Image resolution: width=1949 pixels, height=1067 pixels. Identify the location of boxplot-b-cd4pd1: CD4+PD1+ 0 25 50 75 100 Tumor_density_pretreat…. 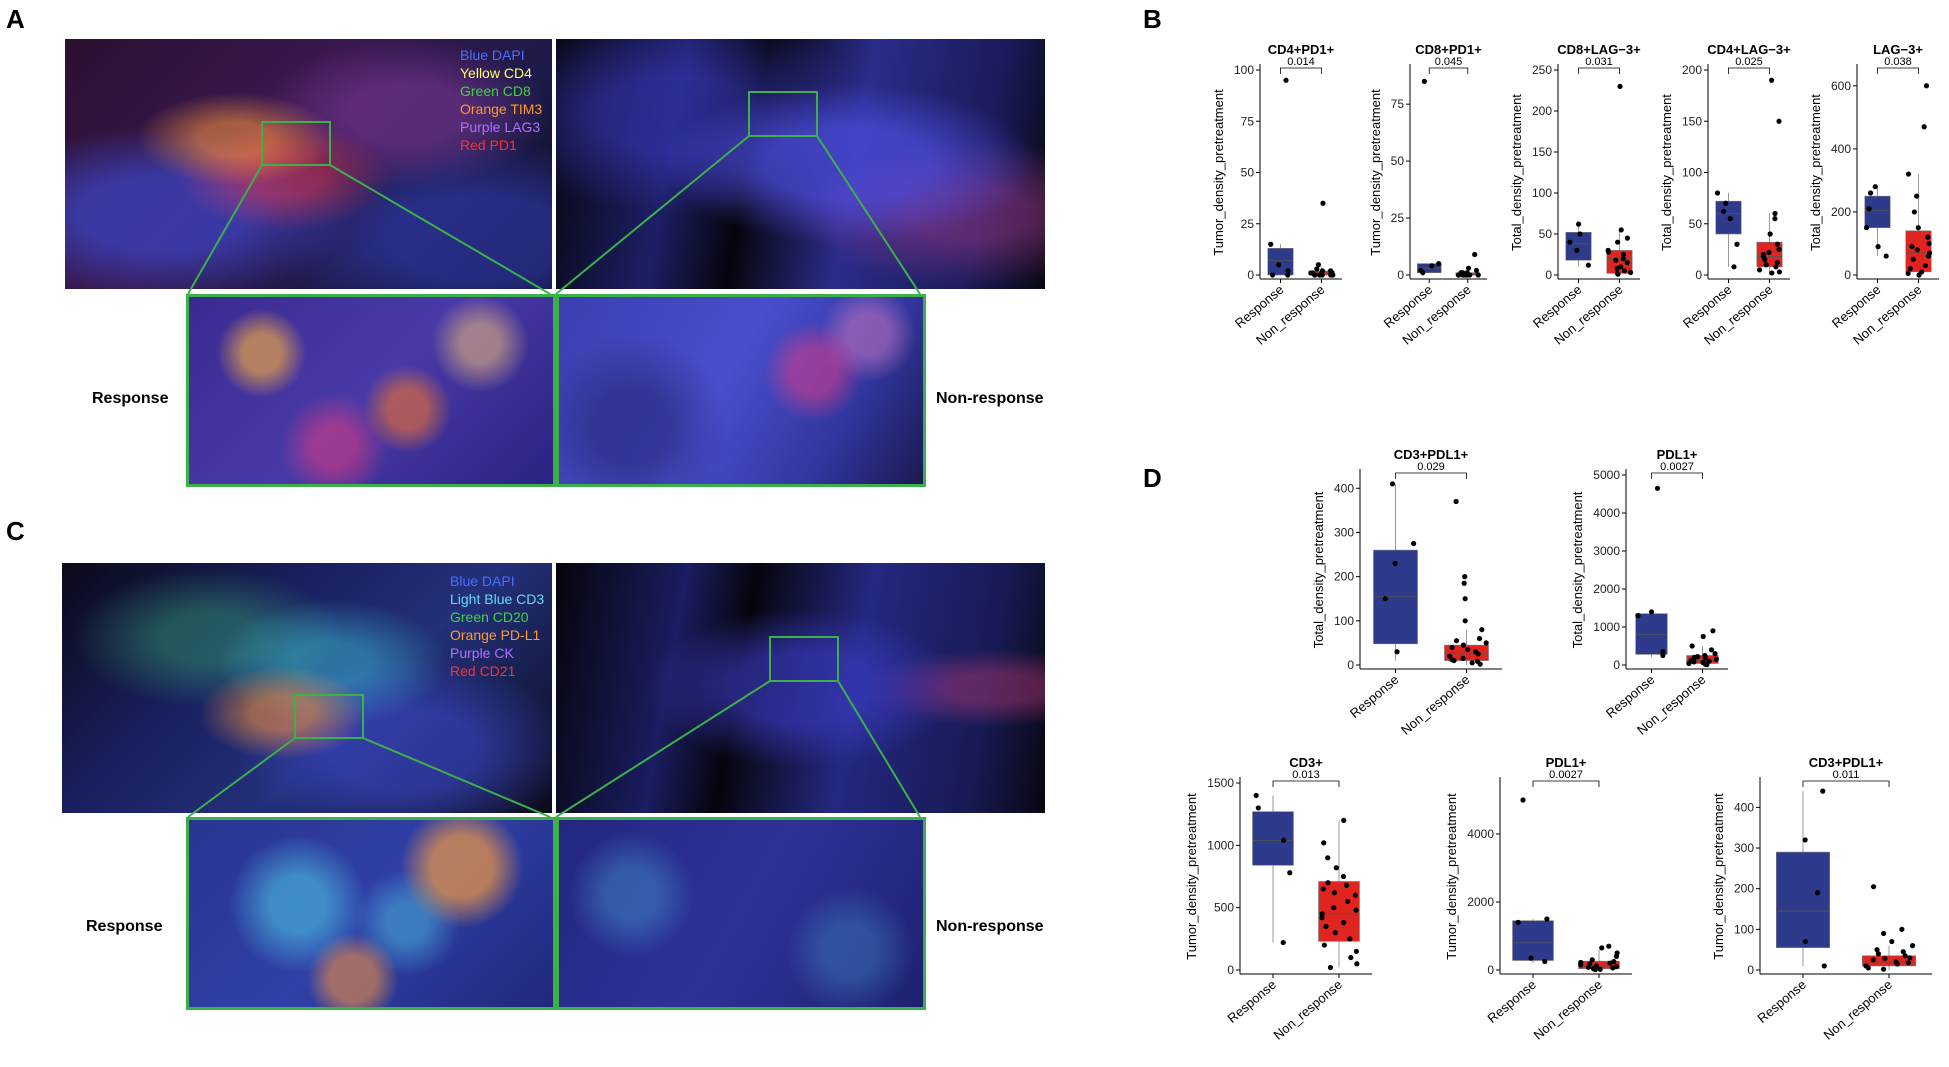
(1276, 195).